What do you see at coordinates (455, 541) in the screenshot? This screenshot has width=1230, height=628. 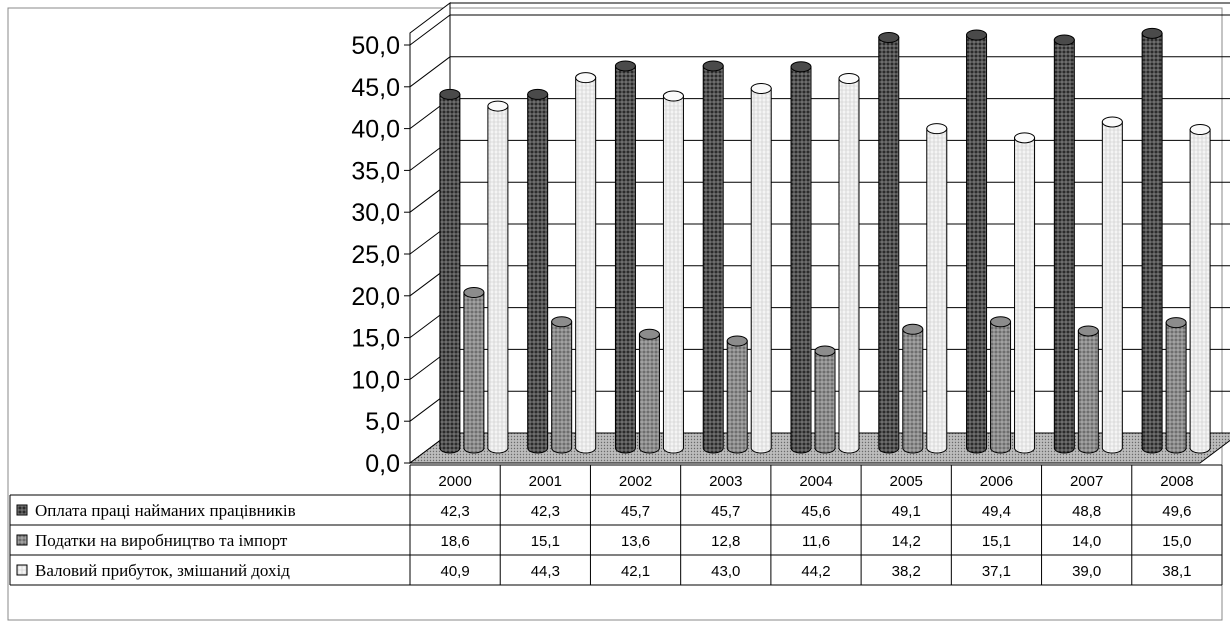 I see `data-label: 18,6` at bounding box center [455, 541].